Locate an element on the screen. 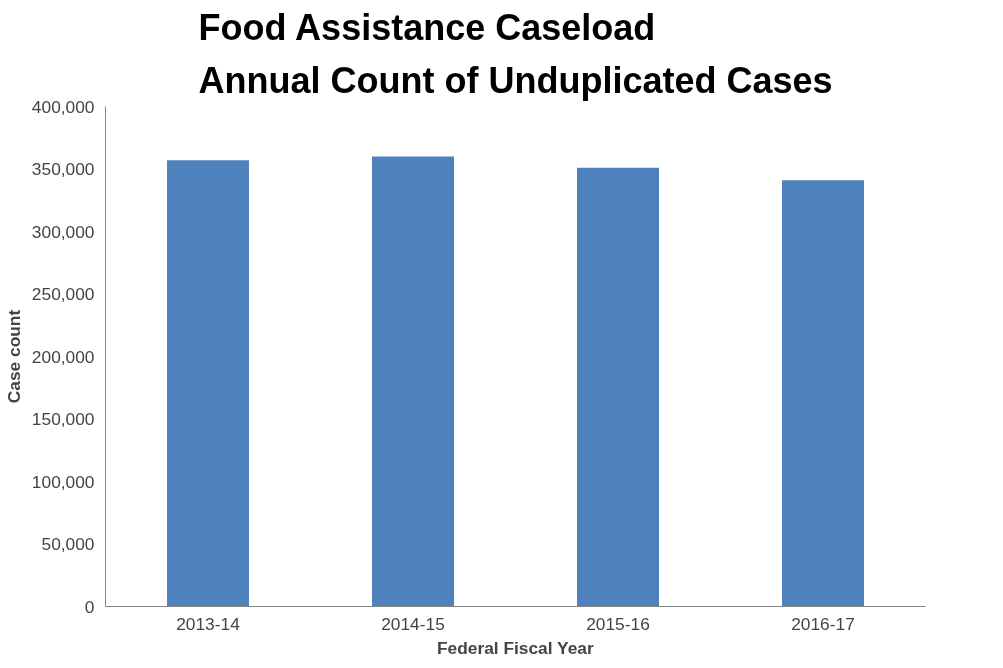 Image resolution: width=1003 pixels, height=668 pixels. y-tick-label: 100,000 is located at coordinates (63, 481).